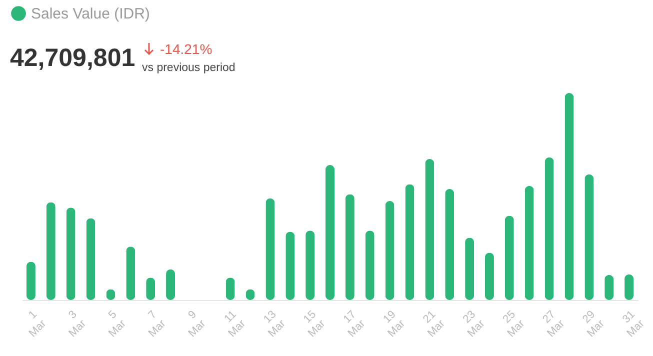  What do you see at coordinates (37, 324) in the screenshot?
I see `x-tick-label: 1 Mar` at bounding box center [37, 324].